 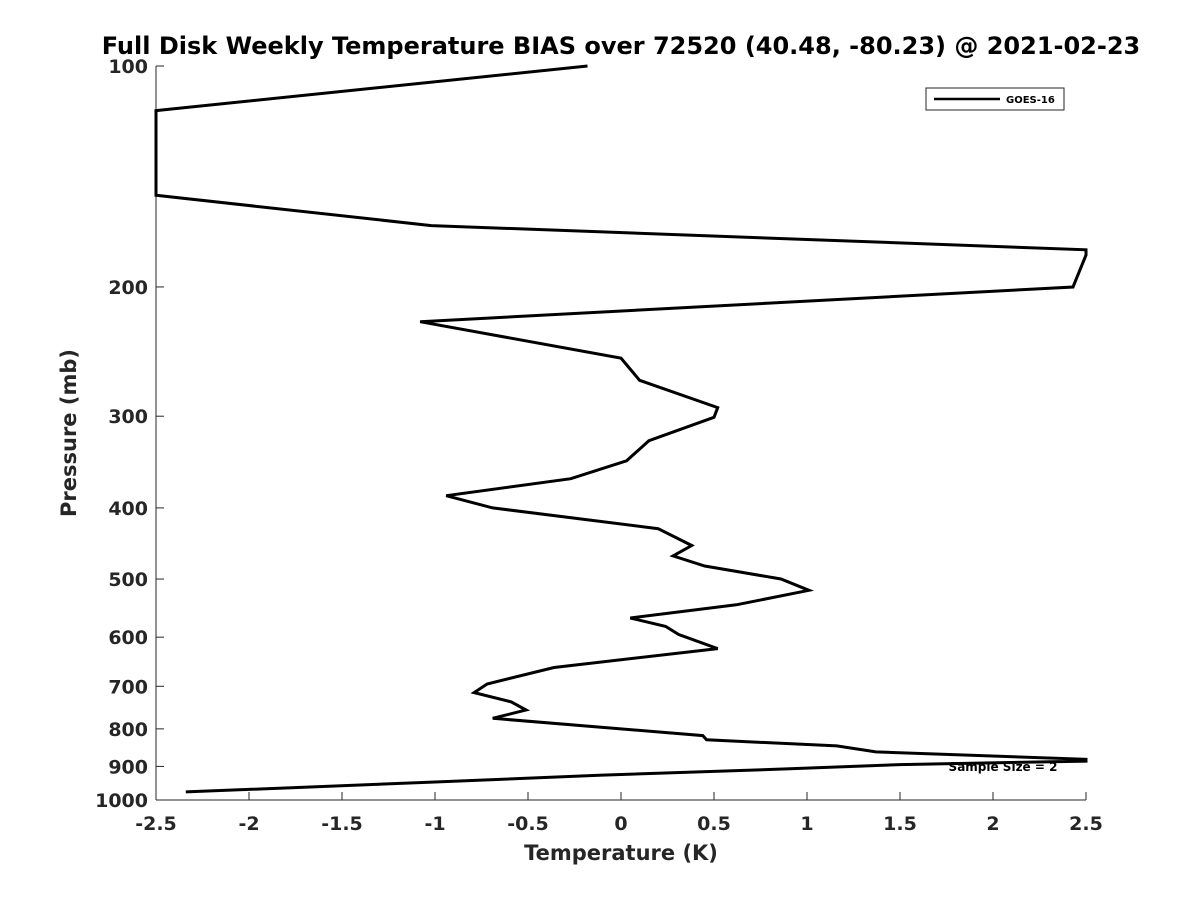 What do you see at coordinates (129, 434) in the screenshot?
I see `y-ticks: 100 200 300 400 500 600 700 800 900 1000` at bounding box center [129, 434].